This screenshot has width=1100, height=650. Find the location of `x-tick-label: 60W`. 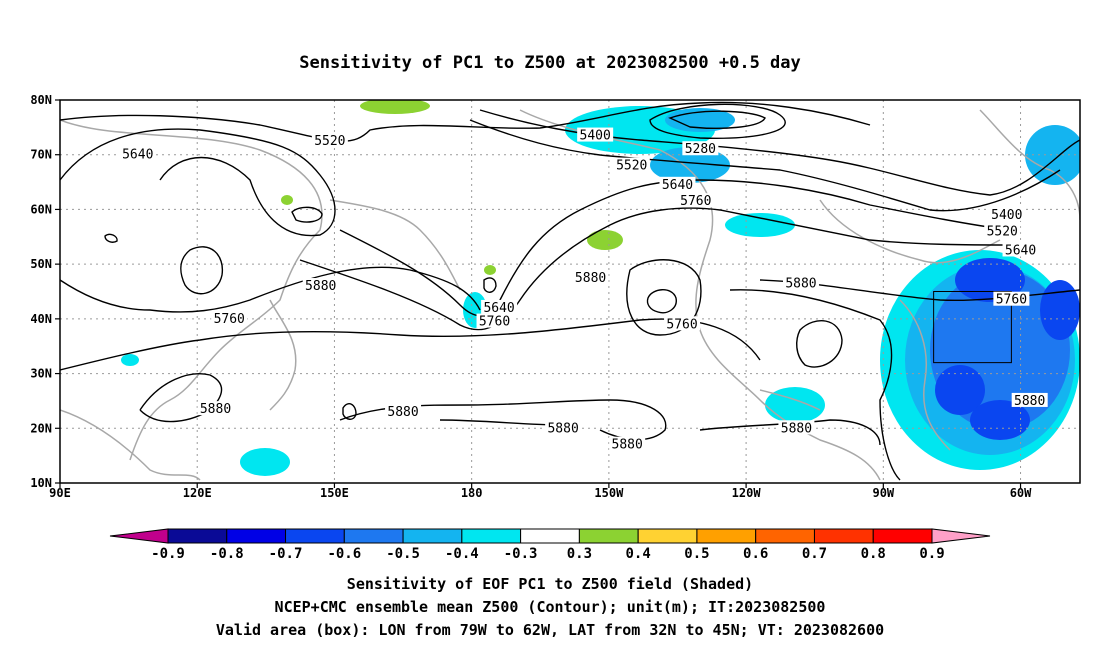

x-tick-label: 60W is located at coordinates (1021, 493).